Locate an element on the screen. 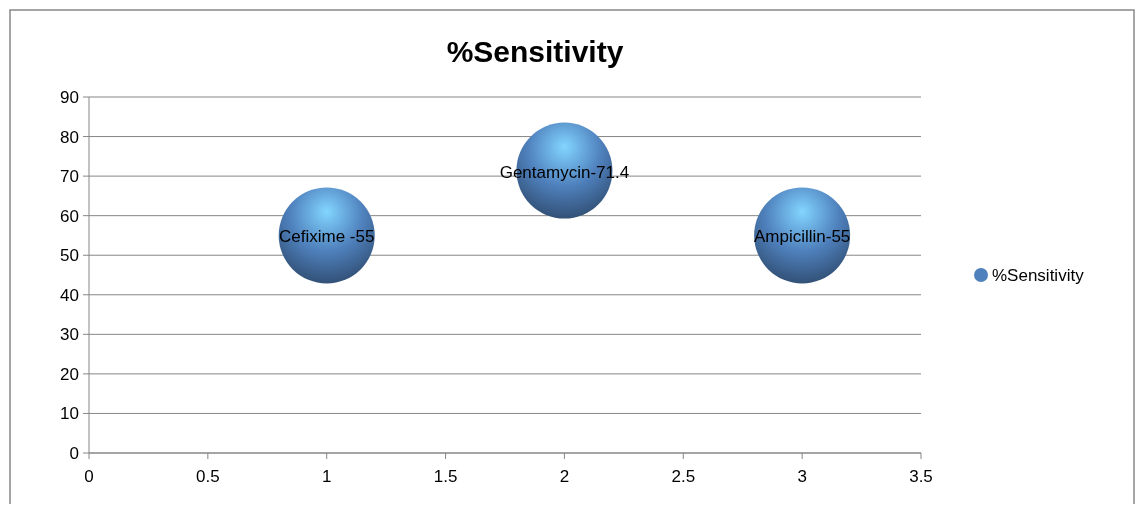 The image size is (1144, 512). y-tick-label: 90 is located at coordinates (69, 97).